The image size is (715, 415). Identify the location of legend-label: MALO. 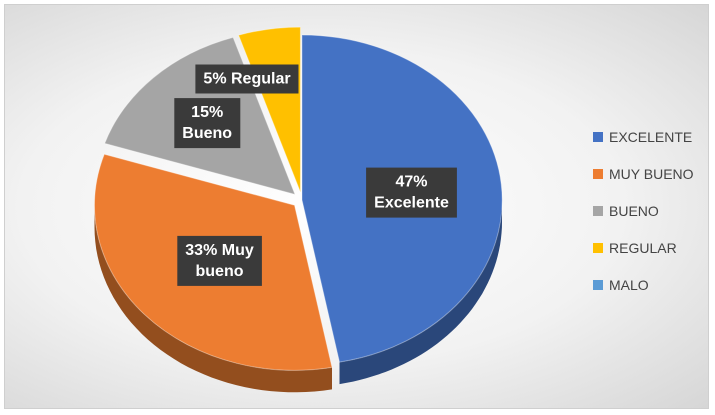
(629, 284).